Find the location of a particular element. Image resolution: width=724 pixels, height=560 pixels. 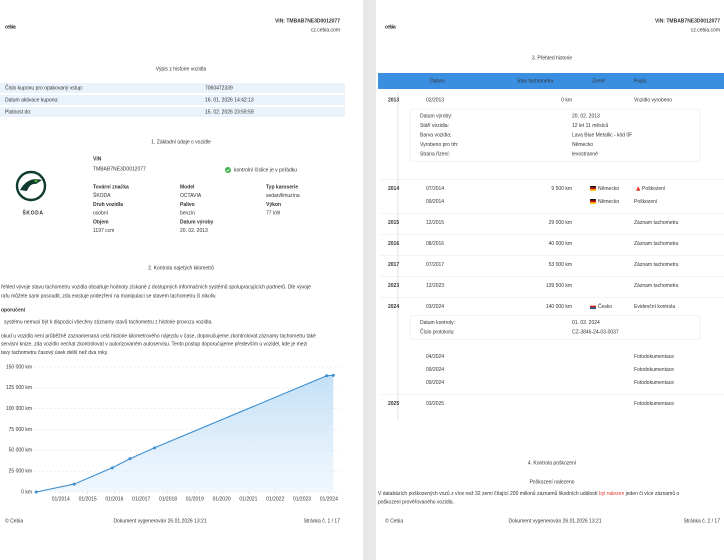

field-value: 20. 02. 2013 is located at coordinates (194, 231).